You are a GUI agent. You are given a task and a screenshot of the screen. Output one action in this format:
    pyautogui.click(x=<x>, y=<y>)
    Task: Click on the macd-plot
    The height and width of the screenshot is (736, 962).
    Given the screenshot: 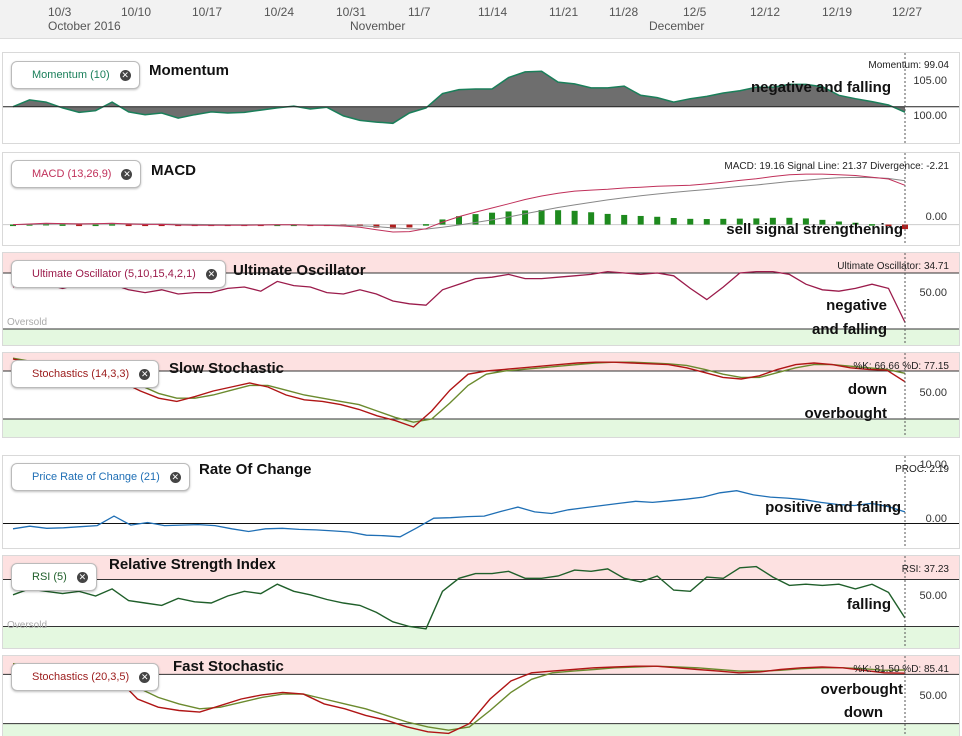 What is the action you would take?
    pyautogui.click(x=481, y=199)
    